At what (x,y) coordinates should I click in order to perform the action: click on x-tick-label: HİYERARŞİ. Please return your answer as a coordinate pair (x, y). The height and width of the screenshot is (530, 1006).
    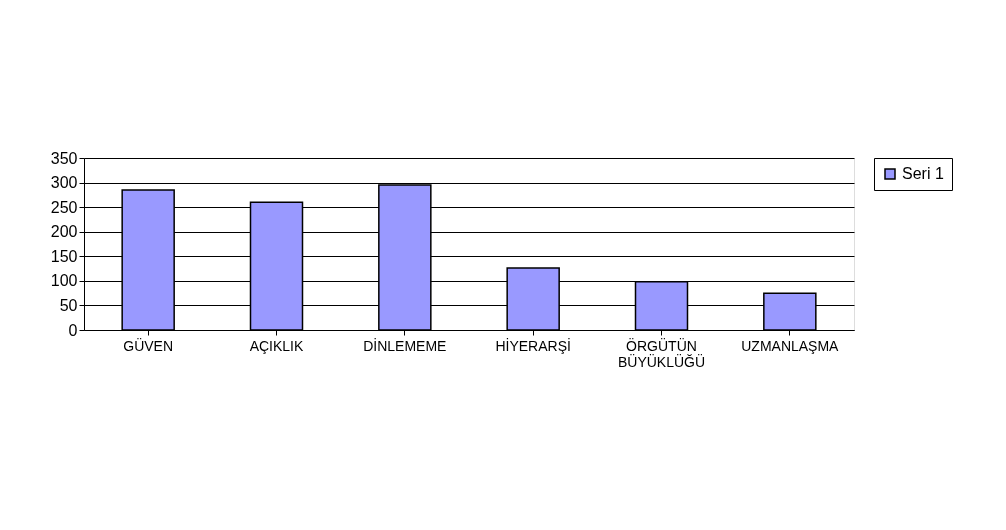
    Looking at the image, I should click on (533, 345).